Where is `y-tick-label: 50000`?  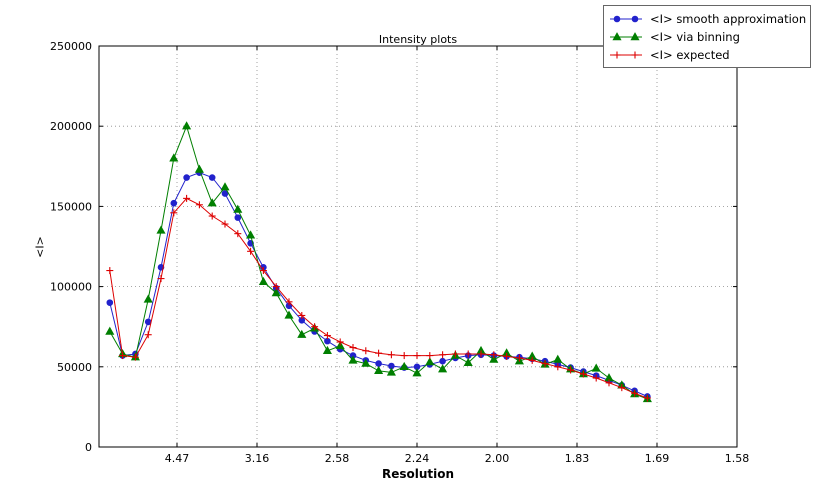 y-tick-label: 50000 is located at coordinates (74, 367).